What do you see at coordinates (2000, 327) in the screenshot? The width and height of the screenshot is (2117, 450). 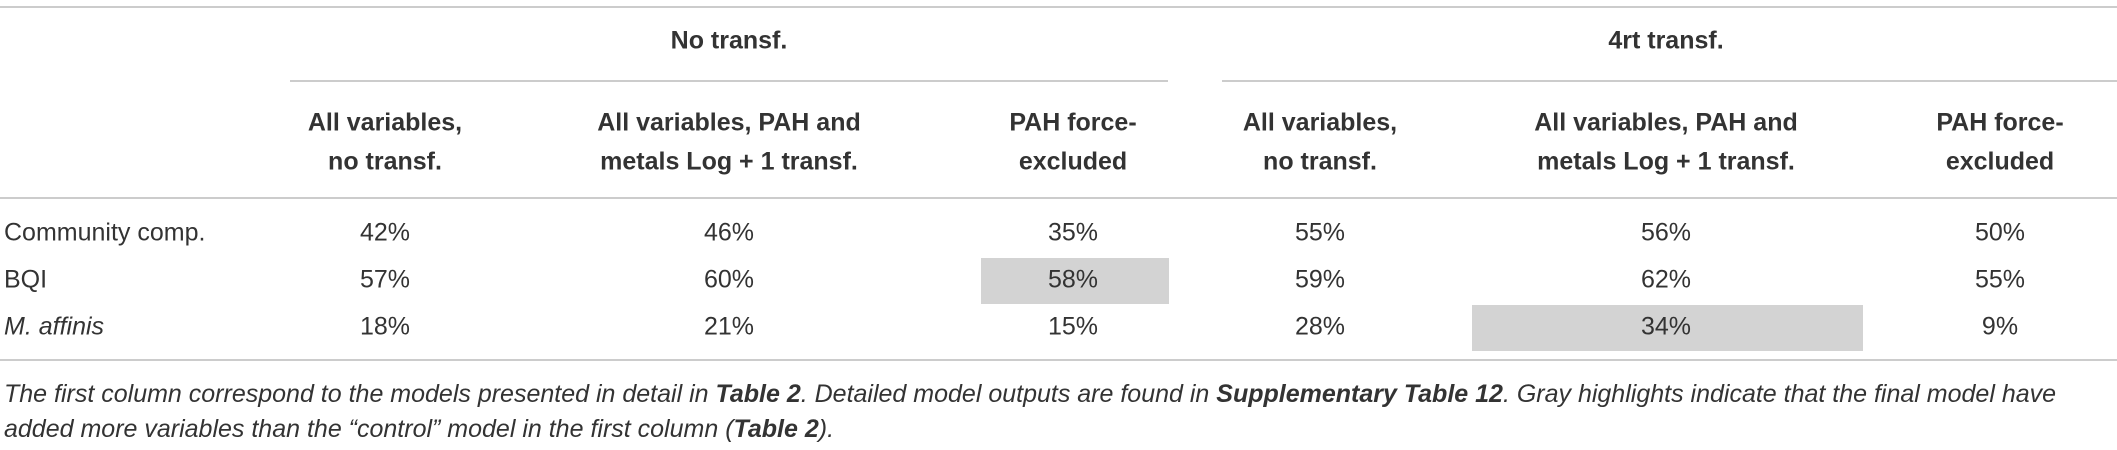 I see `cell: 9%` at bounding box center [2000, 327].